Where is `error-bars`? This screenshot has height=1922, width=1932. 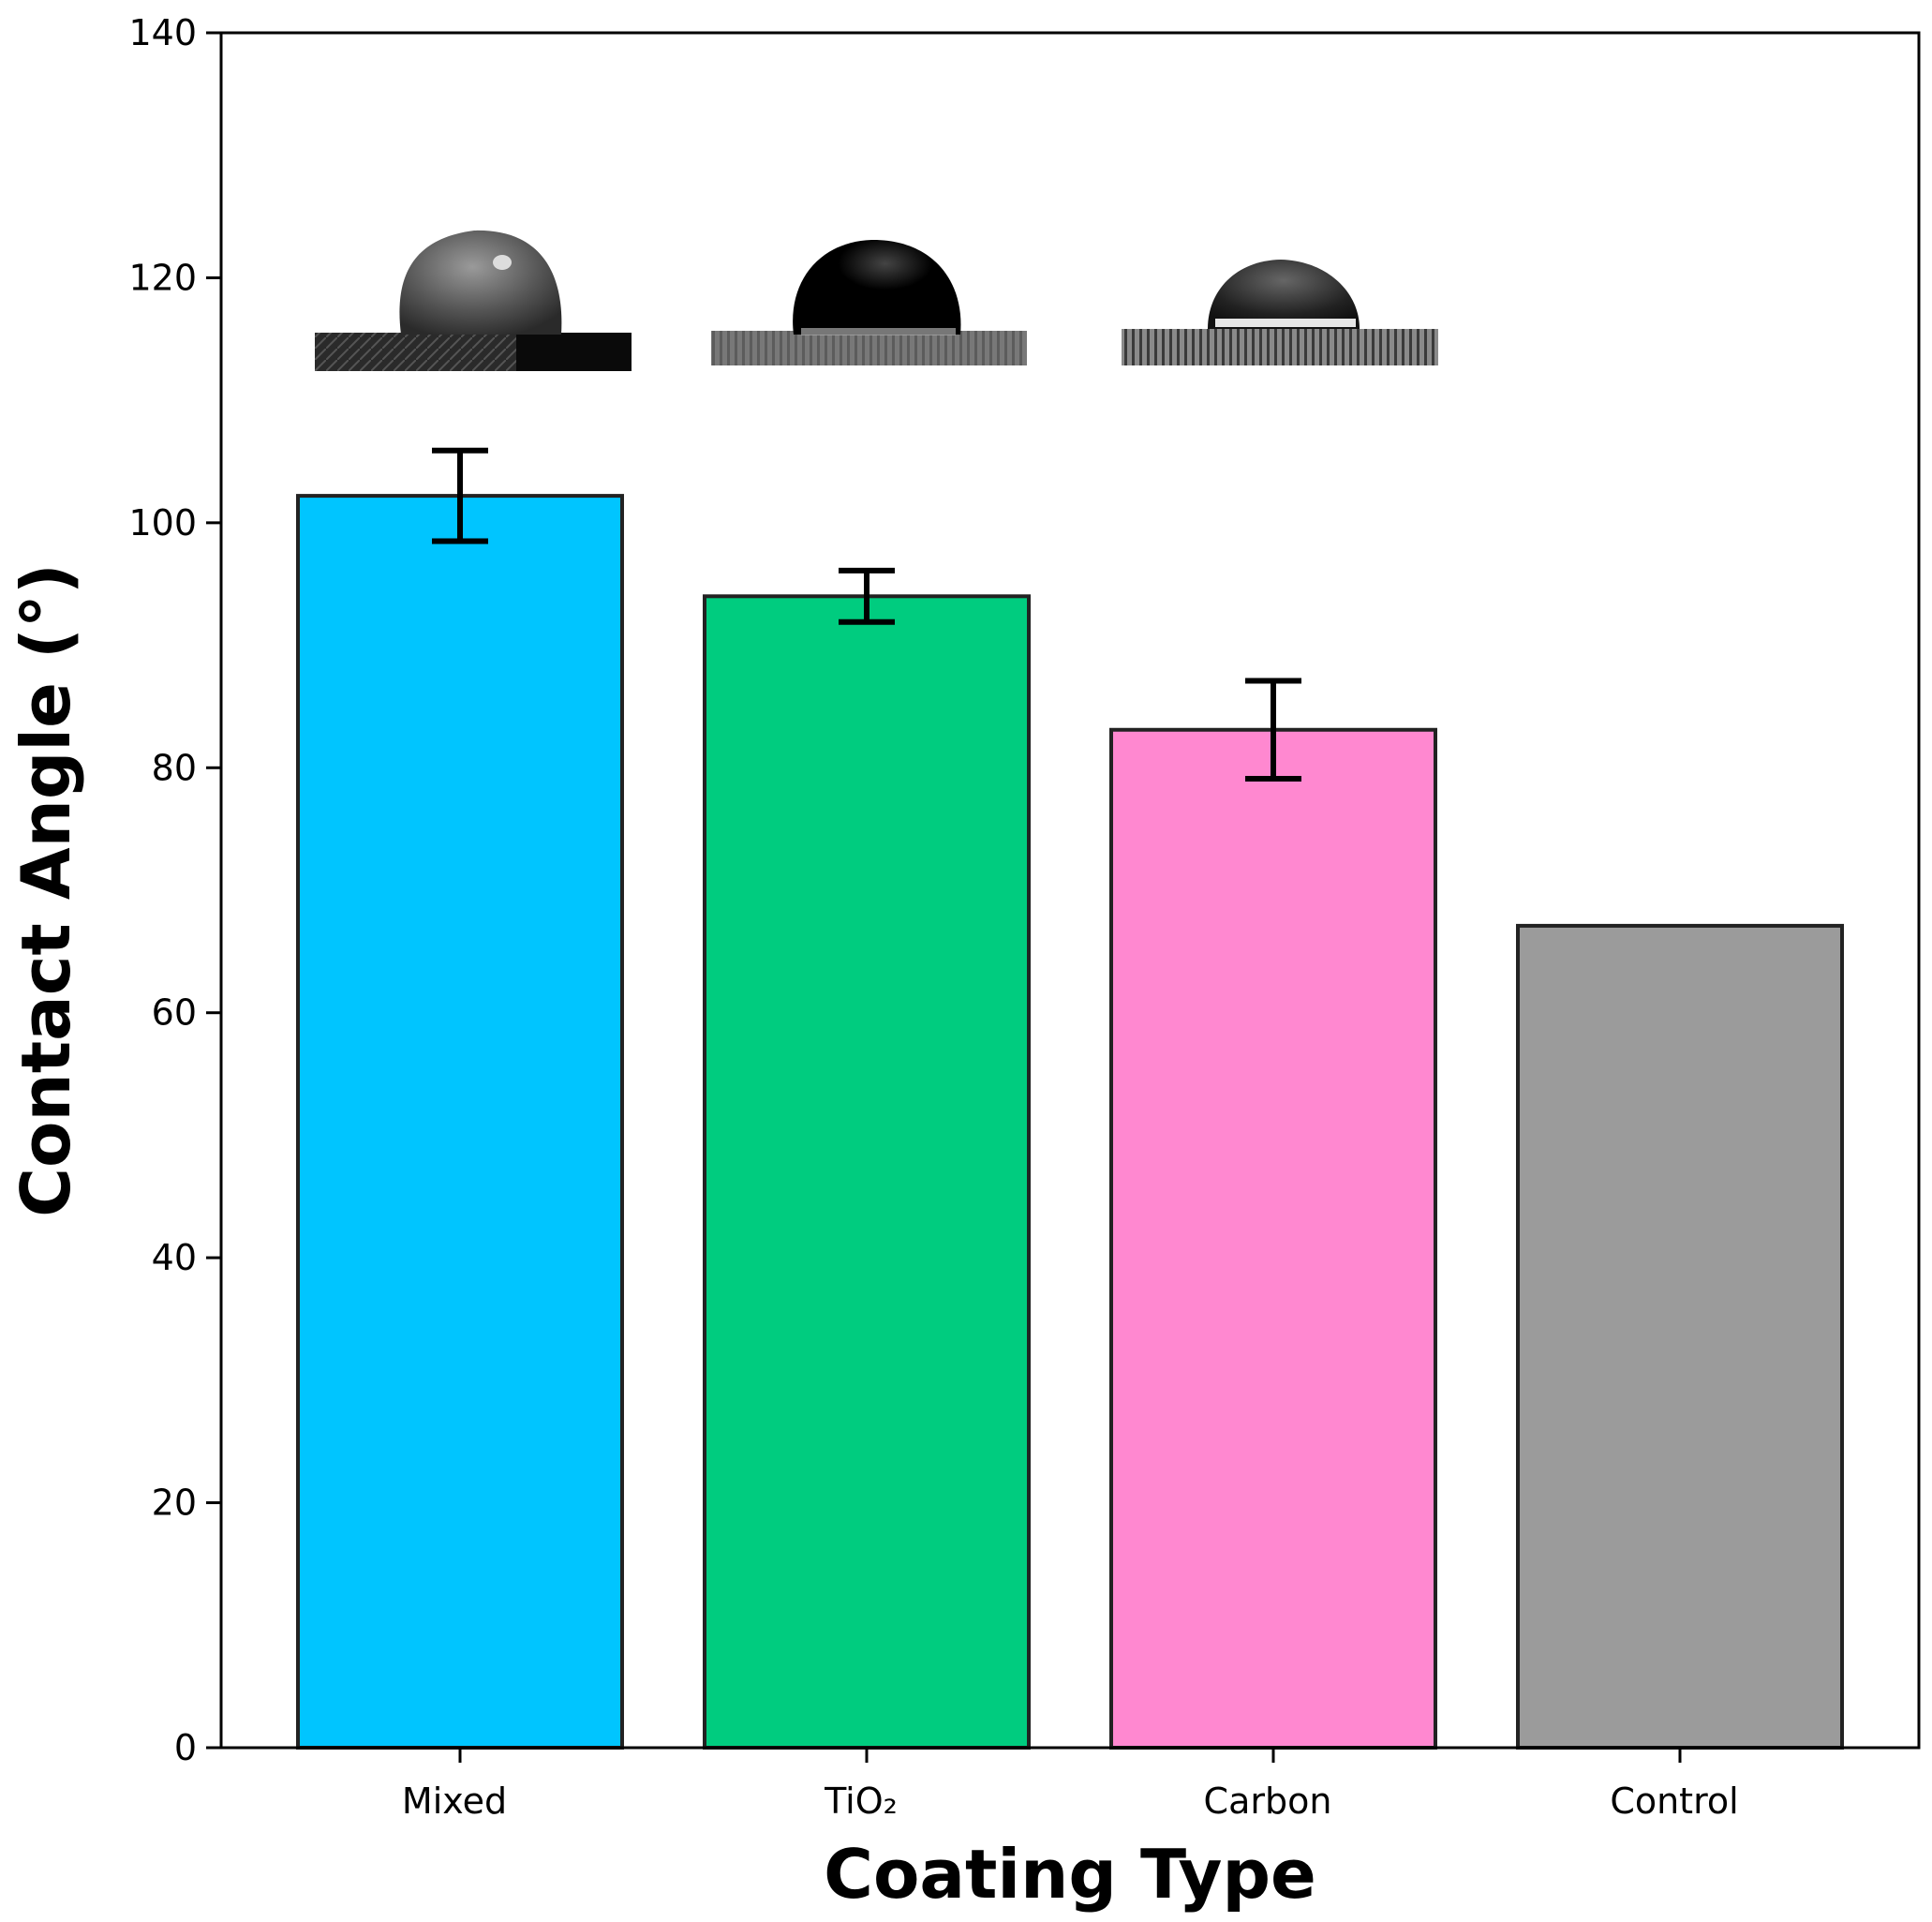 error-bars is located at coordinates (867, 614).